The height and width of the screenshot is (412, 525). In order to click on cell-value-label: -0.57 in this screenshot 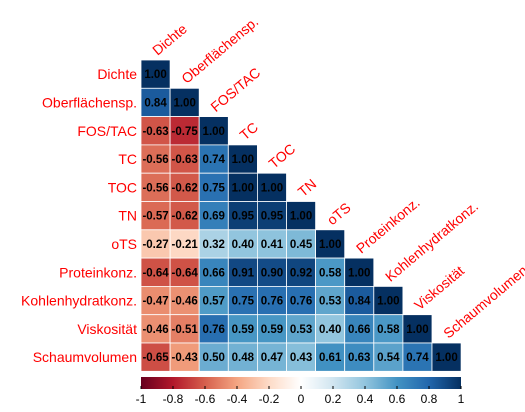, I will do `click(155, 217)`.